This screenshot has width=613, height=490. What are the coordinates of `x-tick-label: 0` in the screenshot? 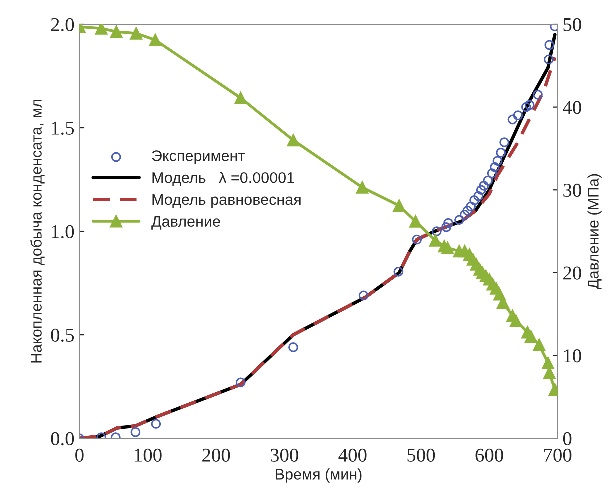 It's located at (80, 455).